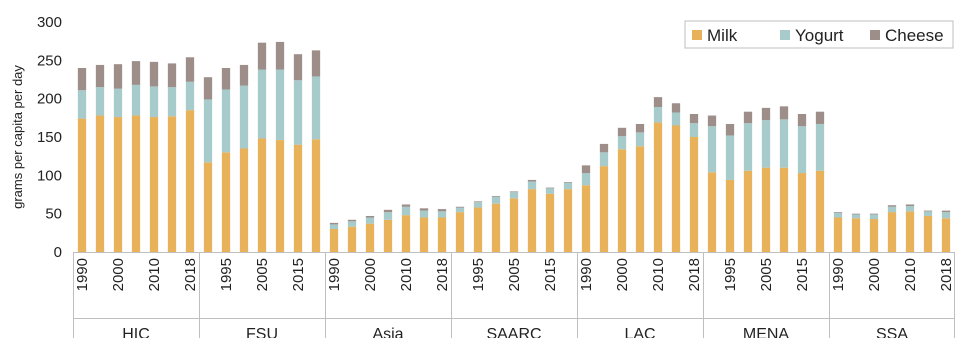 This screenshot has width=958, height=338. What do you see at coordinates (262, 332) in the screenshot?
I see `group-label: FSU` at bounding box center [262, 332].